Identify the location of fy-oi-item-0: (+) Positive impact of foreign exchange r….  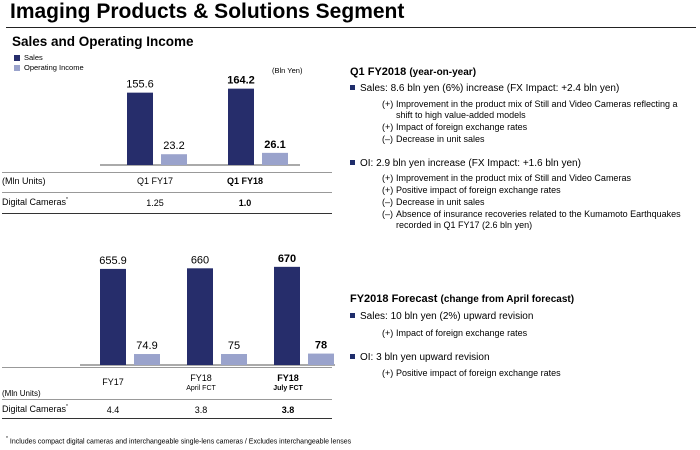
(471, 373).